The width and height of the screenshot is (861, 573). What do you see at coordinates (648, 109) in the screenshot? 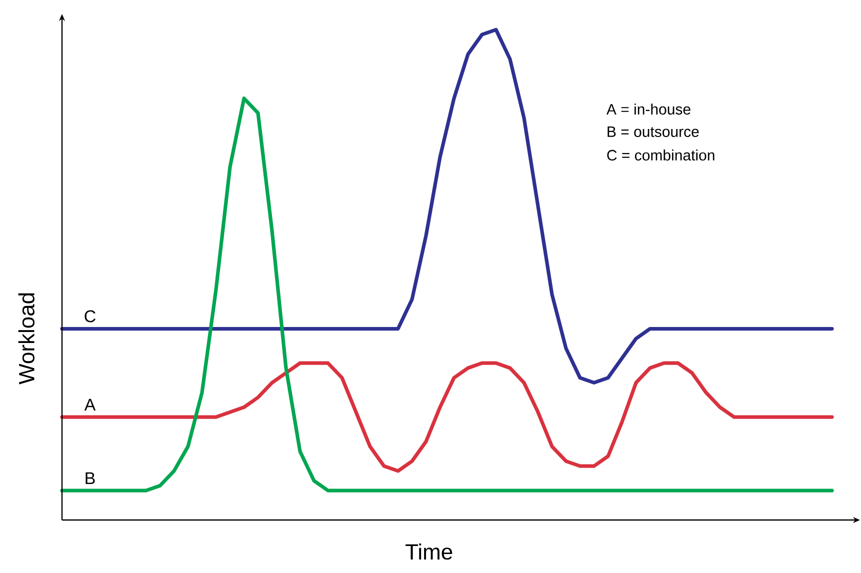
I see `annotation: A = in-house` at bounding box center [648, 109].